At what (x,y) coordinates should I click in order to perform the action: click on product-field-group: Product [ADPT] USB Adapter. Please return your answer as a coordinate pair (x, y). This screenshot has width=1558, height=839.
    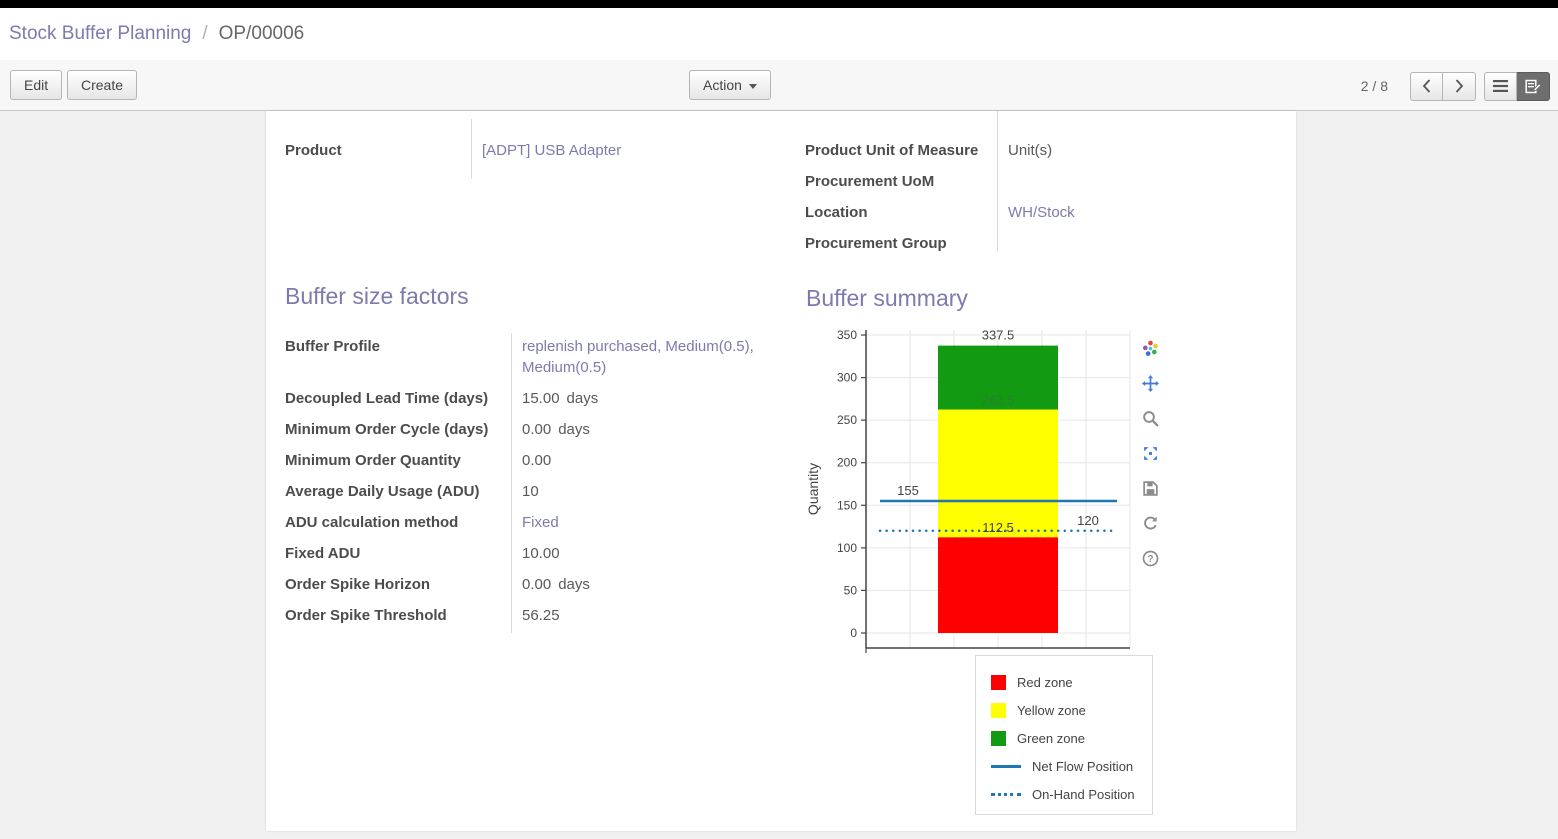
    Looking at the image, I should click on (528, 138).